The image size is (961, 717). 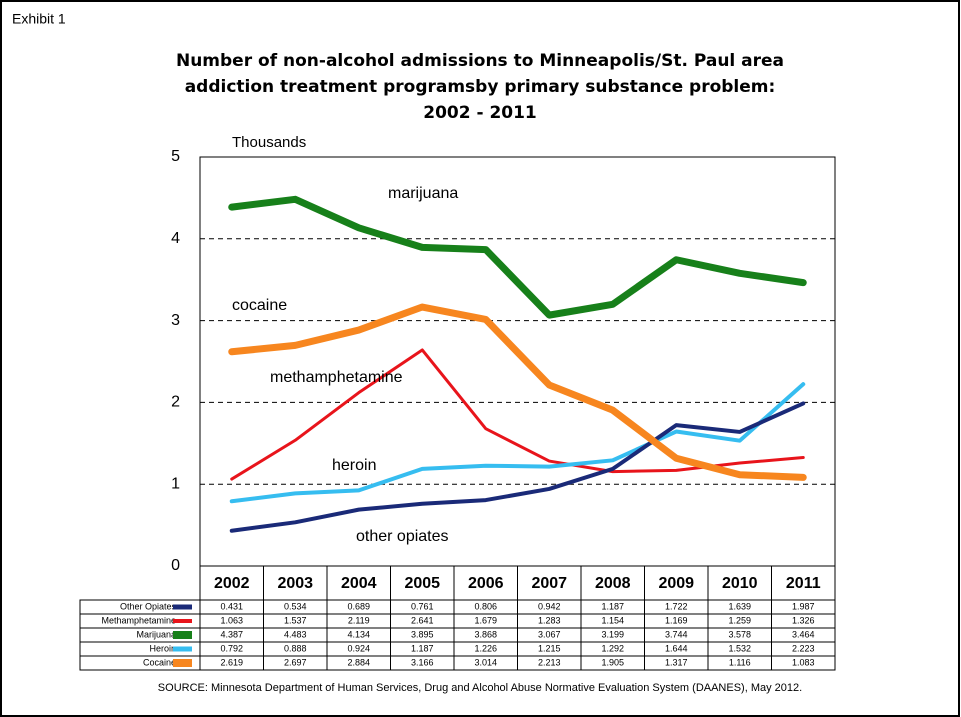 What do you see at coordinates (676, 634) in the screenshot?
I see `table-value: 3.744` at bounding box center [676, 634].